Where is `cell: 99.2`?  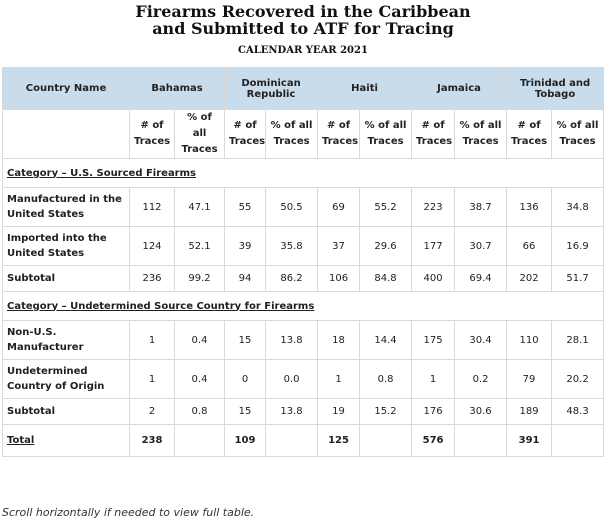 cell: 99.2 is located at coordinates (199, 278).